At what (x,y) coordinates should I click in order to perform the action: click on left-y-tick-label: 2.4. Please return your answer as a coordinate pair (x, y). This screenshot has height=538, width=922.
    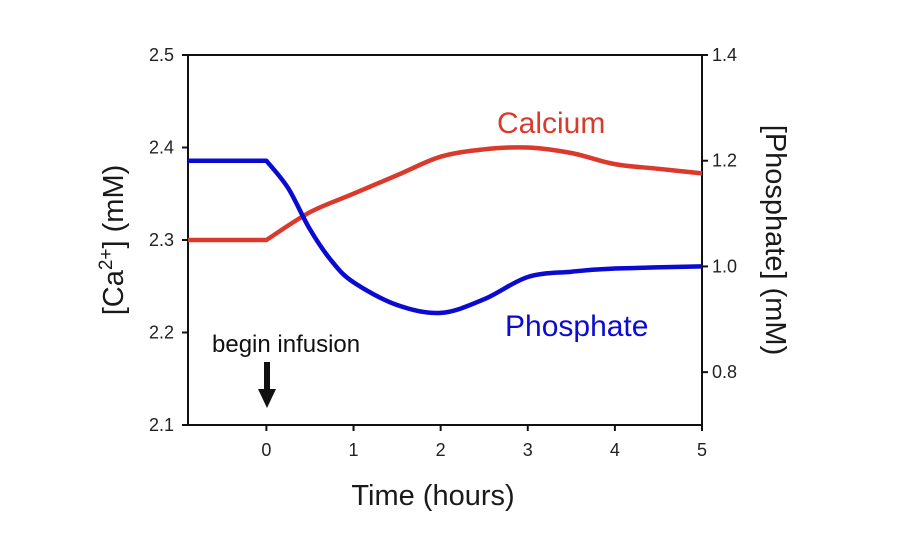
    Looking at the image, I should click on (161, 148).